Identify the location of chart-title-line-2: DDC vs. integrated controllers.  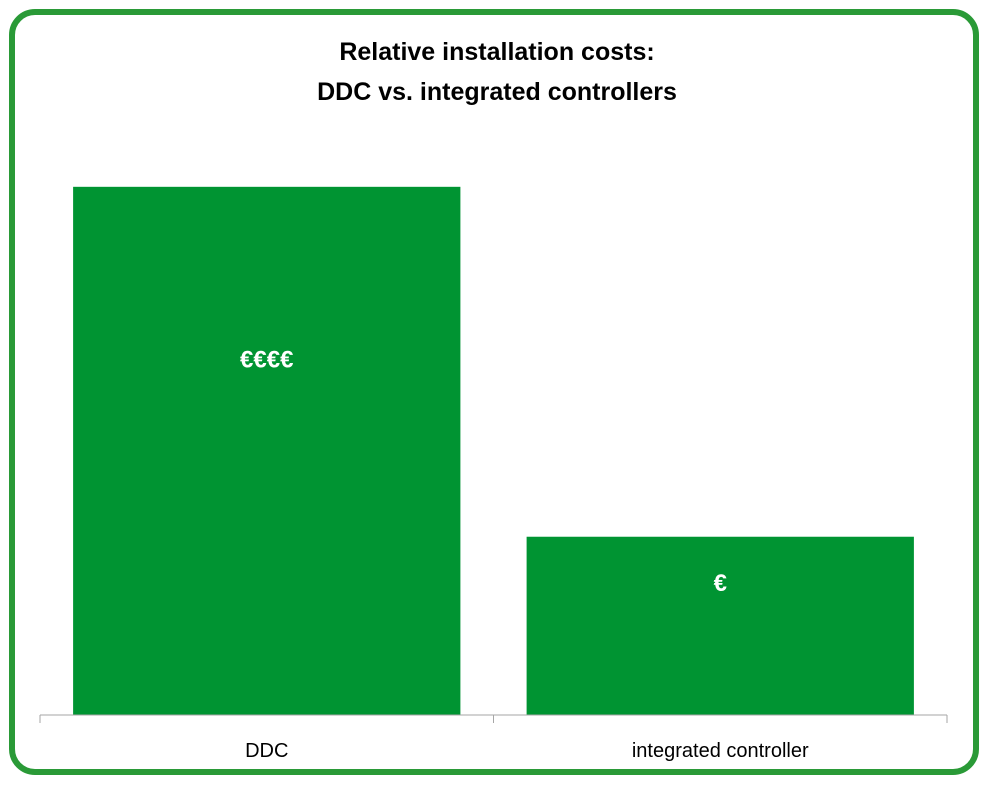
(497, 92).